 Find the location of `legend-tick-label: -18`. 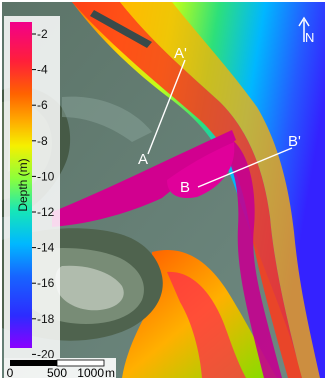

legend-tick-label: -18 is located at coordinates (46, 319).